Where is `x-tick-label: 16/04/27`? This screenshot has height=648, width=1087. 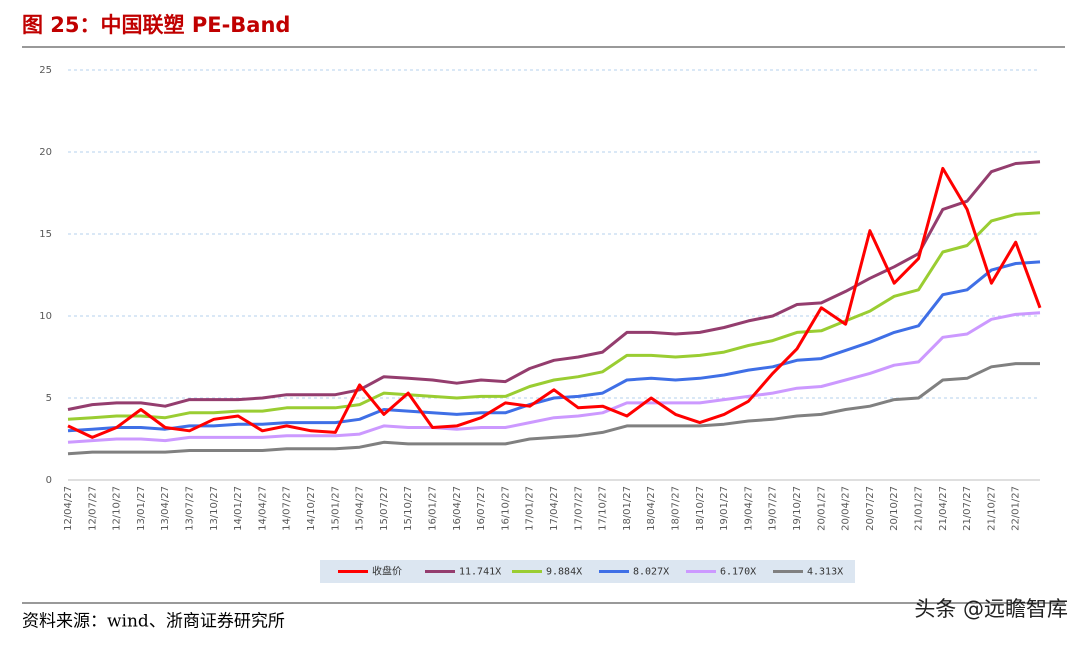 x-tick-label: 16/04/27 is located at coordinates (457, 508).